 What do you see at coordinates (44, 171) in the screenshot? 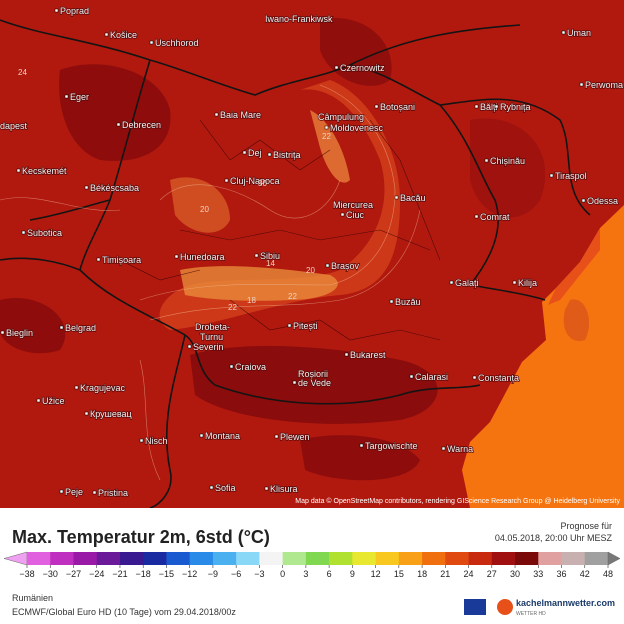
I see `city-label: Kecskemét` at bounding box center [44, 171].